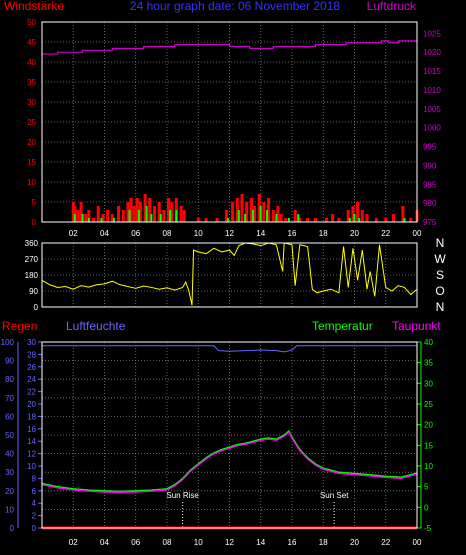  Describe the element at coordinates (9, 435) in the screenshot. I see `rain-tick-label: 50` at that location.